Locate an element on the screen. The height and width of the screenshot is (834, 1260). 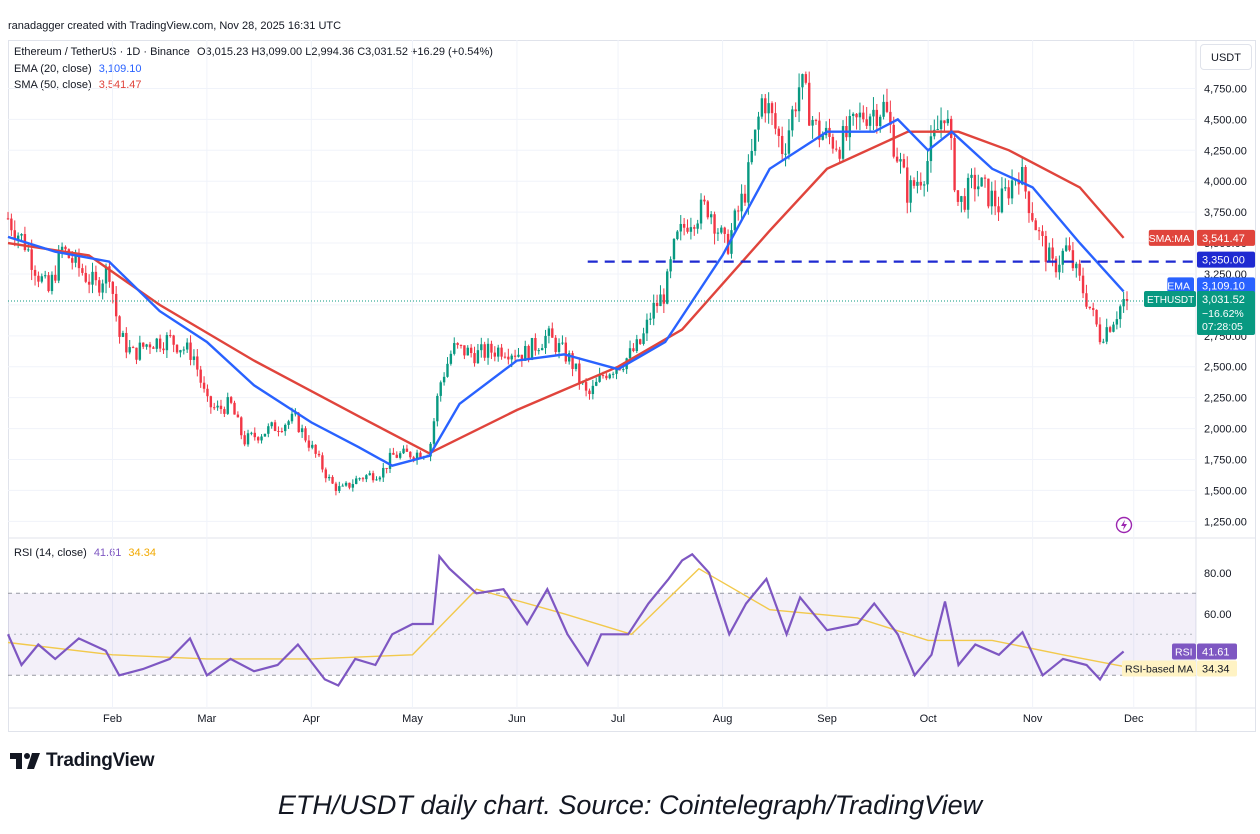
time-tick-label: Sep is located at coordinates (827, 719).